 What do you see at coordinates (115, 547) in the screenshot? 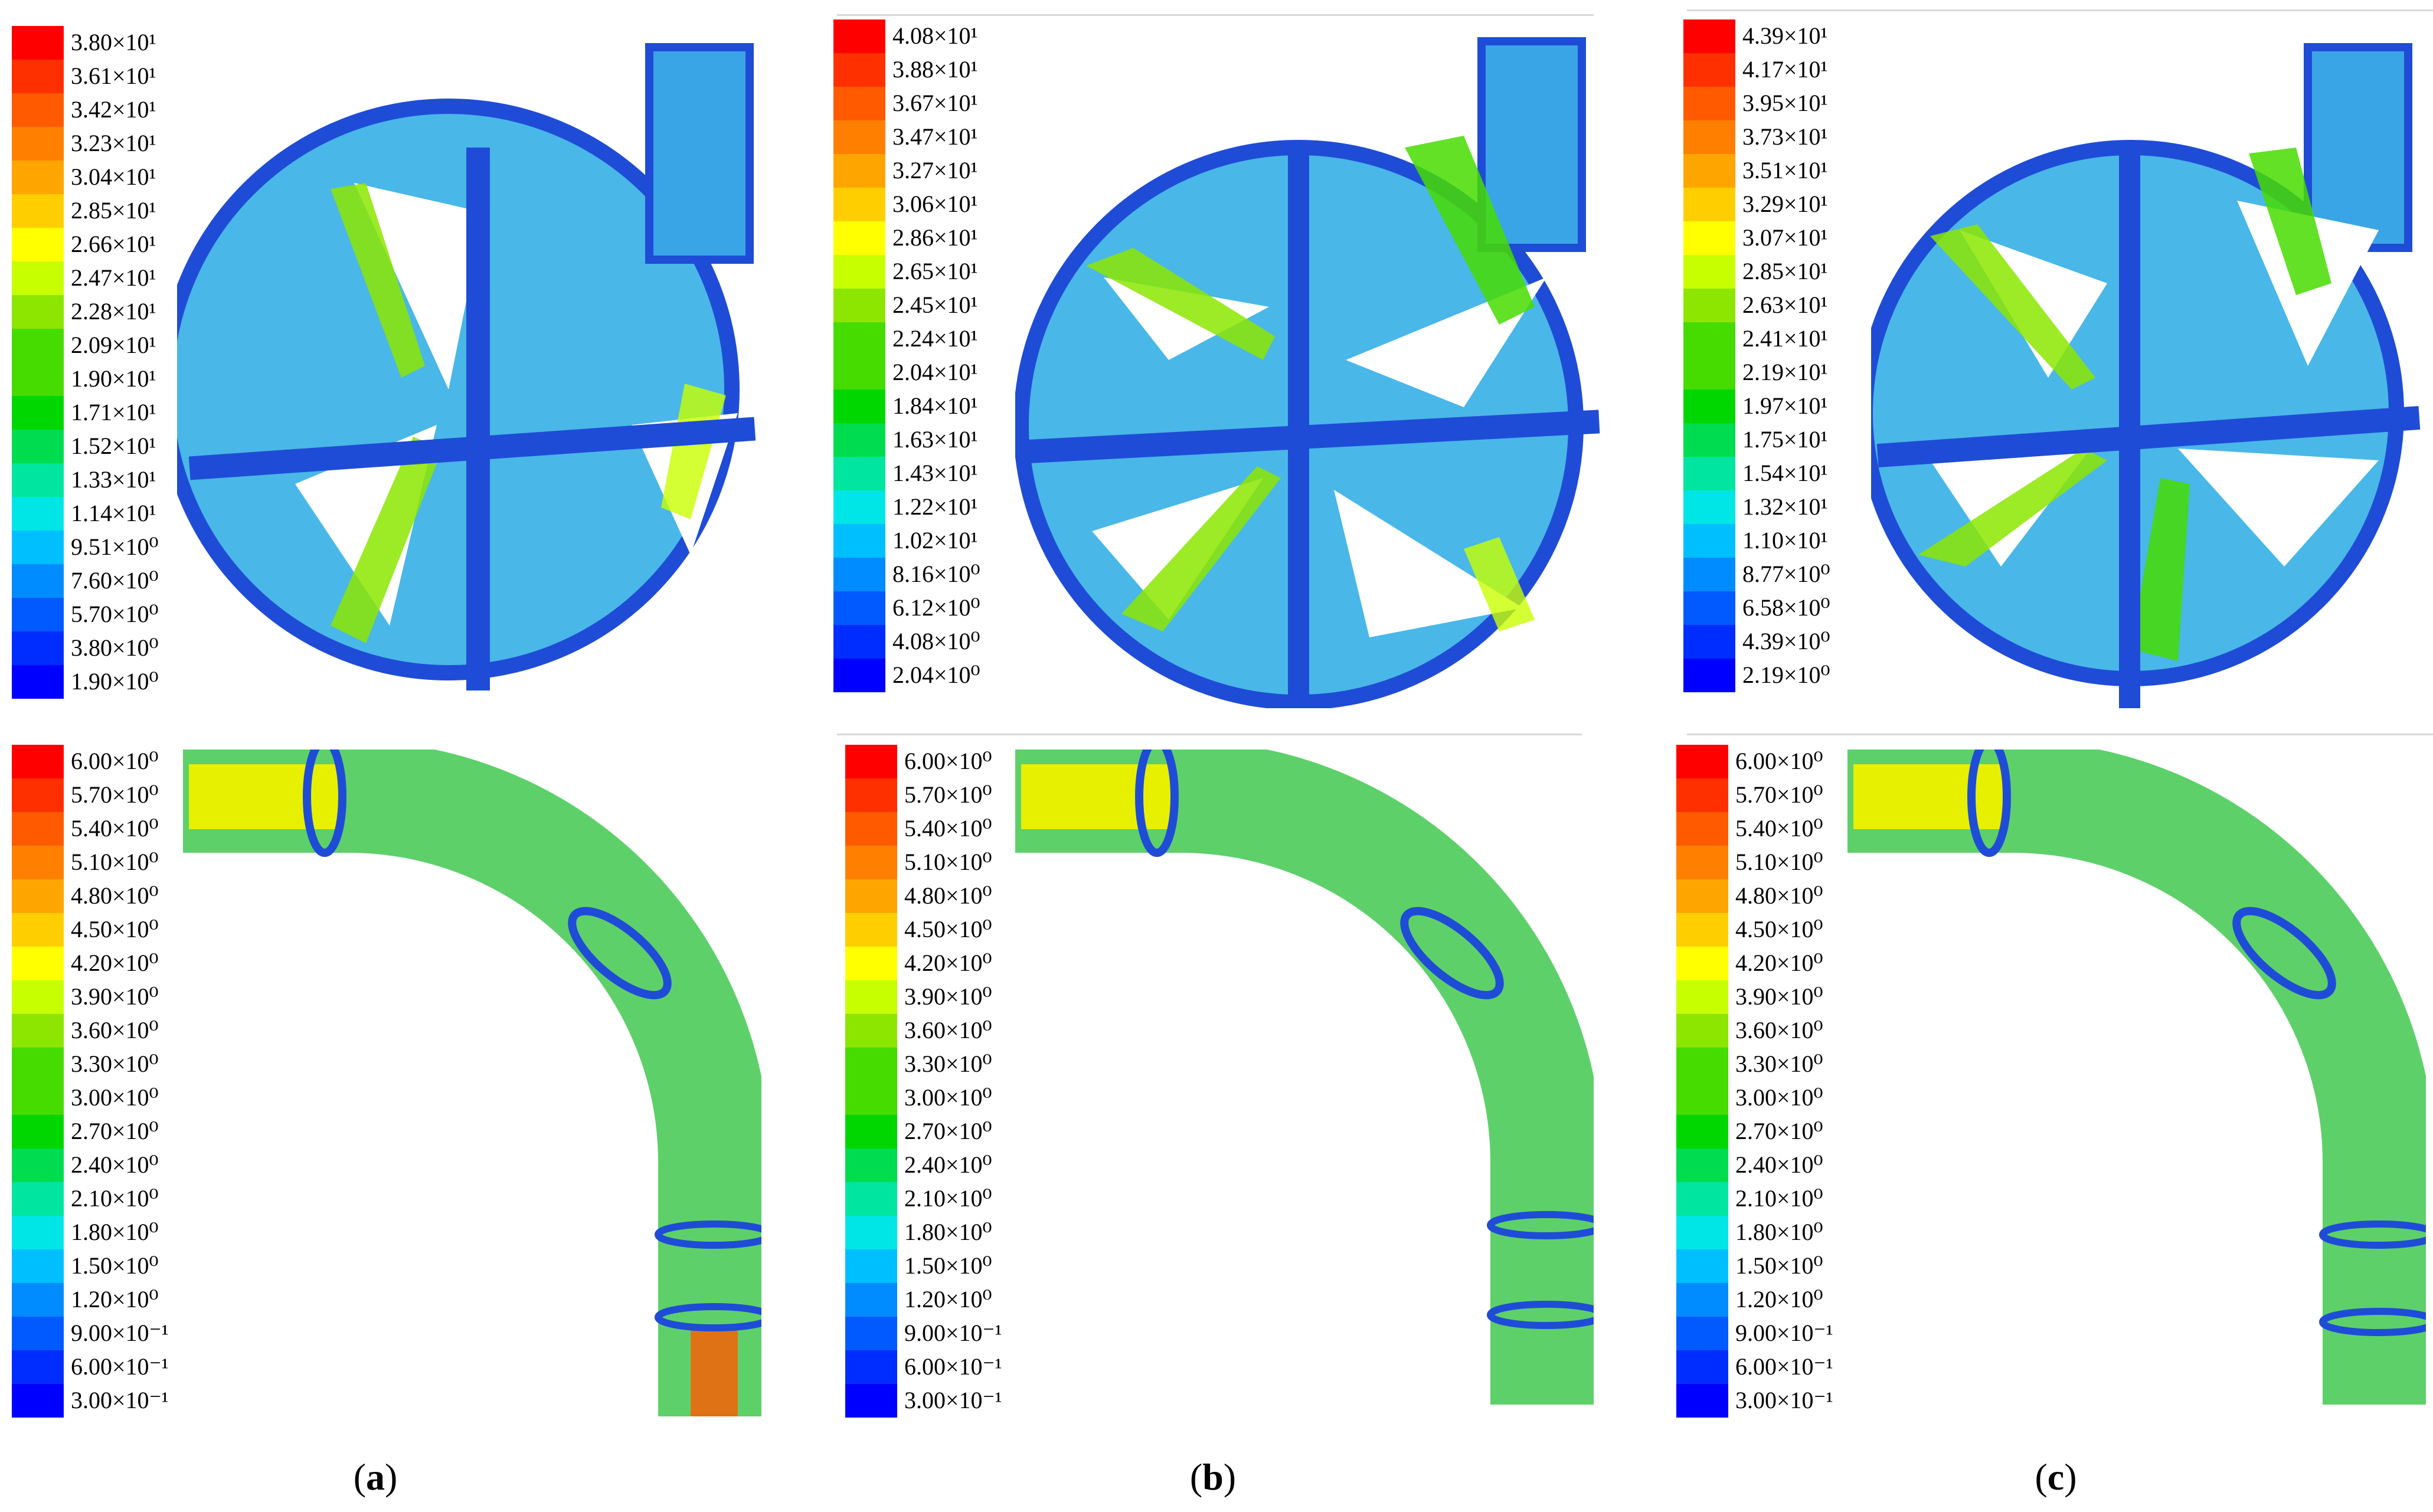
I see `legend-label: 9.51×10⁰` at bounding box center [115, 547].